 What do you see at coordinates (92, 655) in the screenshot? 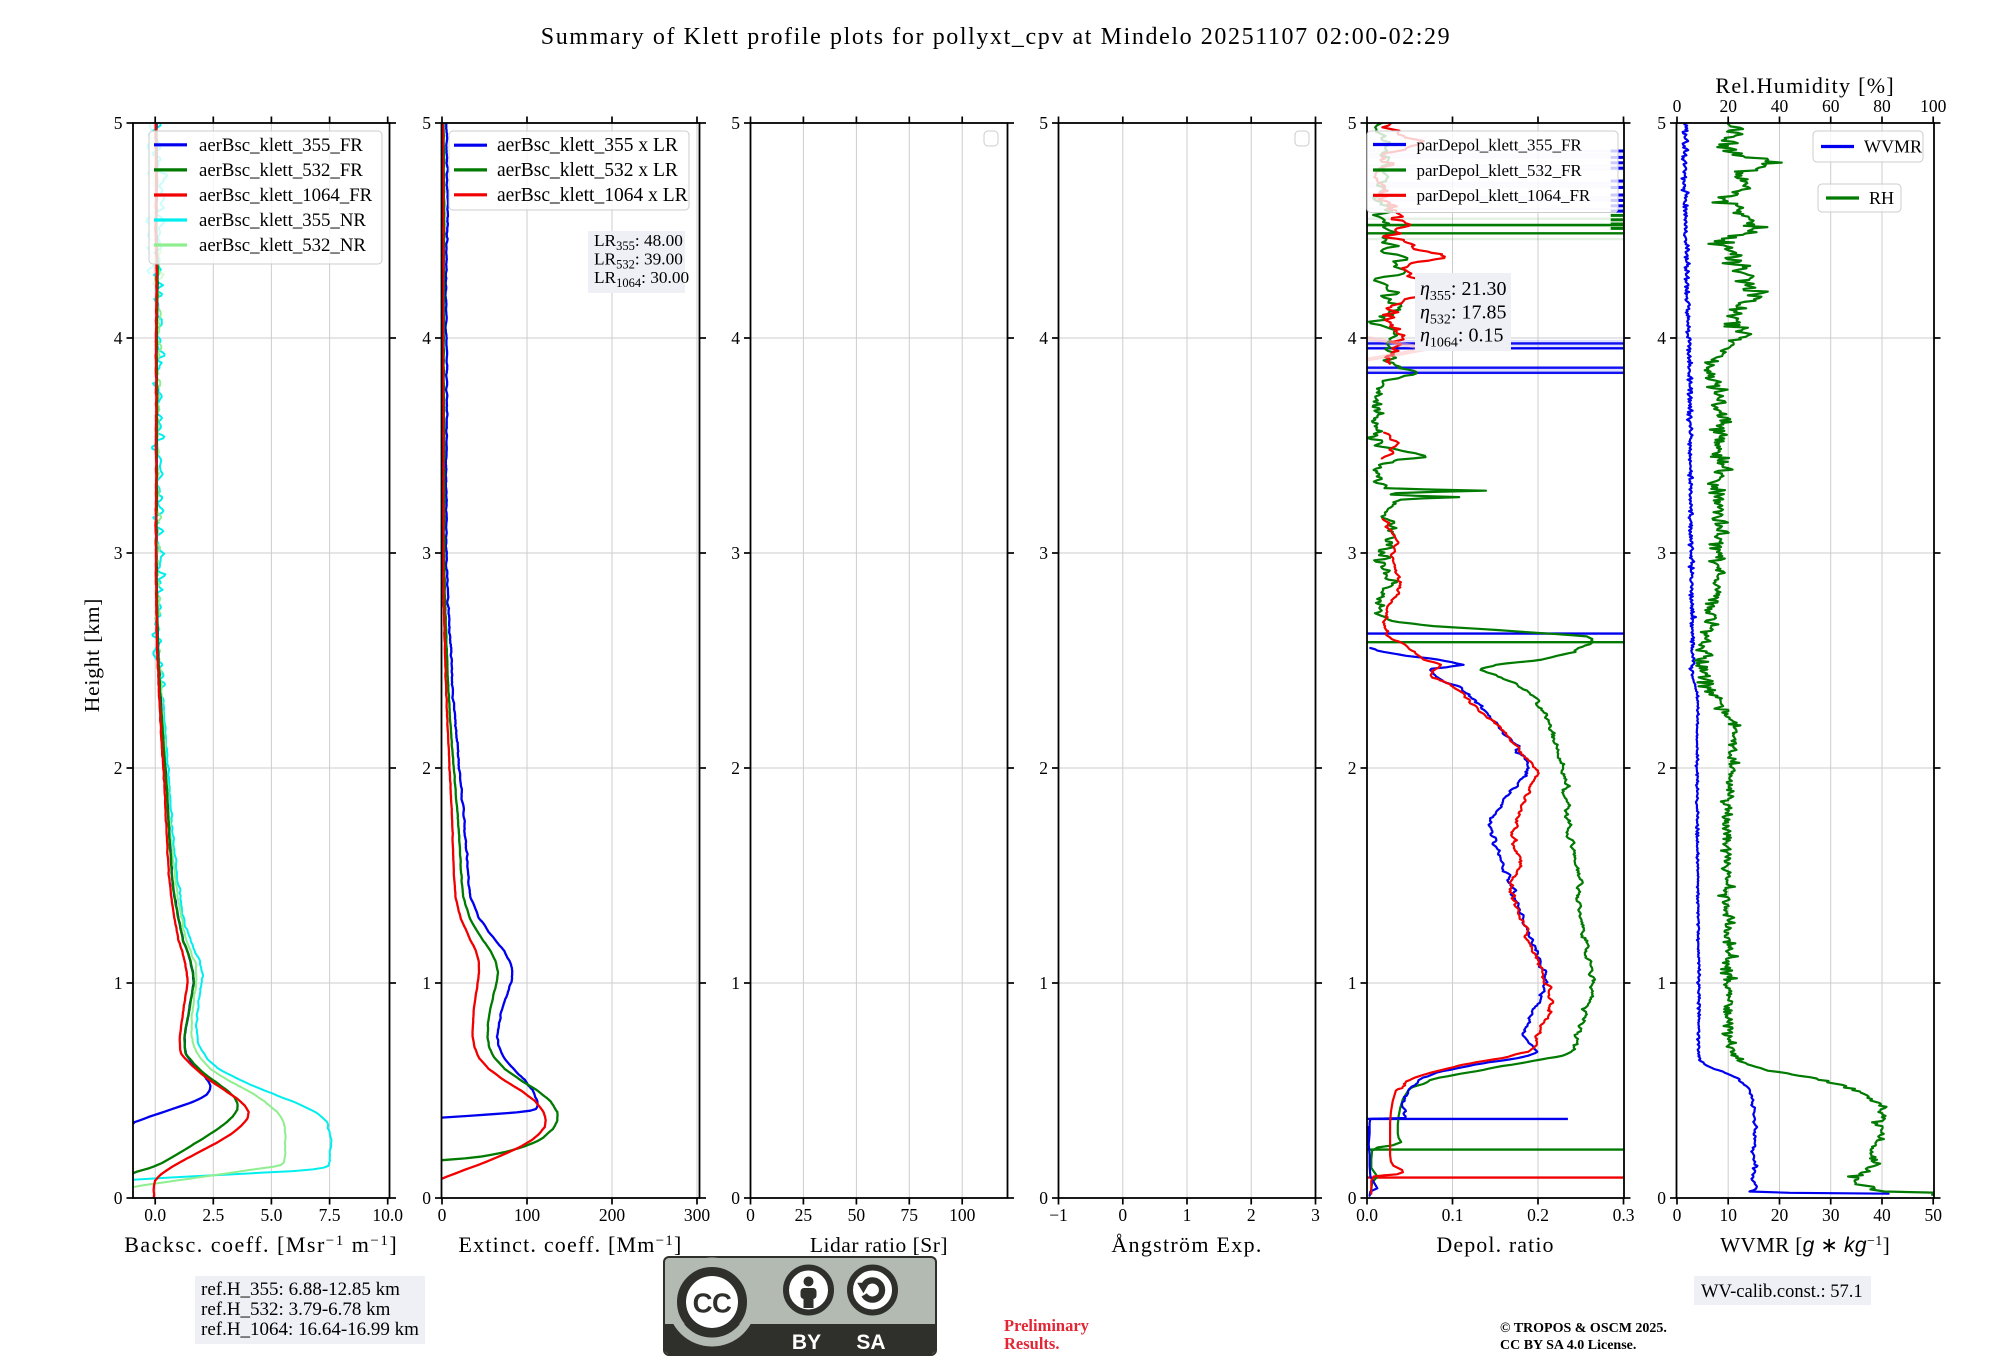
I see `svg-text: Height [km]` at bounding box center [92, 655].